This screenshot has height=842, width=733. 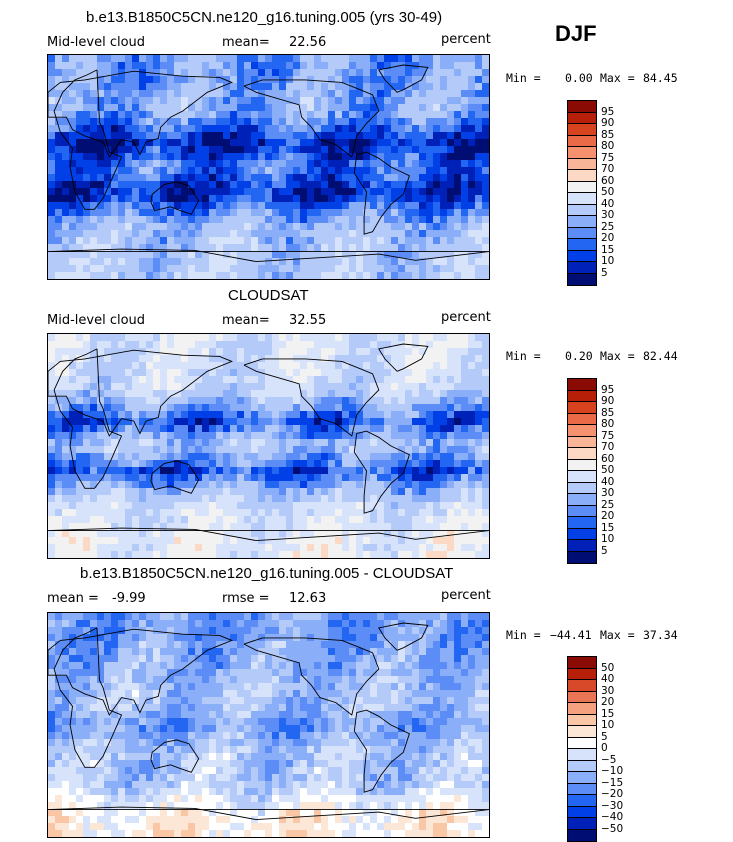 What do you see at coordinates (582, 443) in the screenshot?
I see `colorbar-swatch` at bounding box center [582, 443].